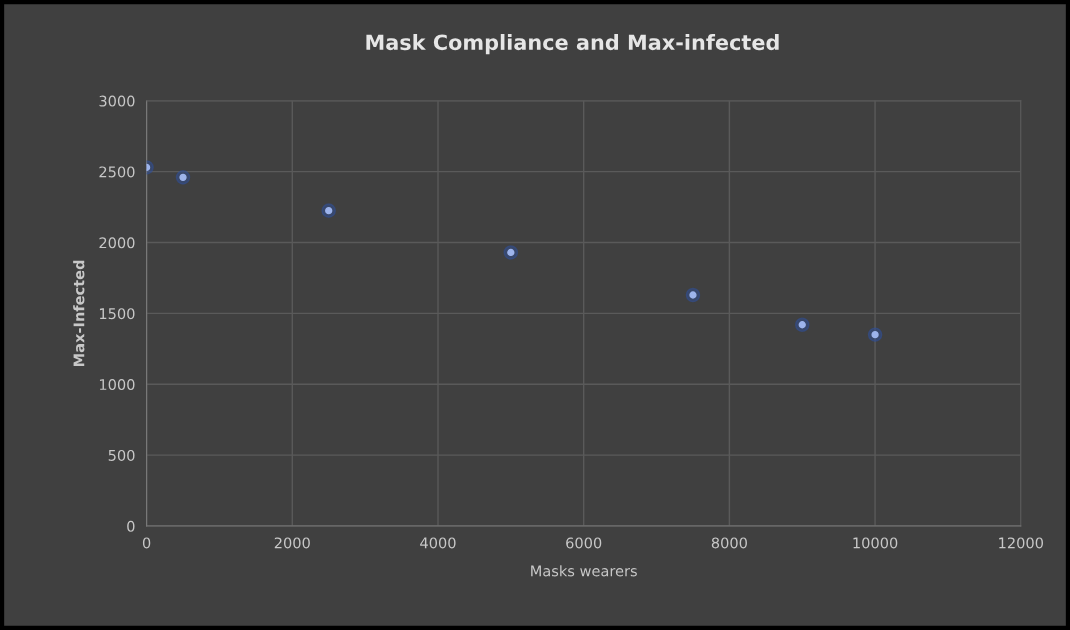 The height and width of the screenshot is (630, 1070). What do you see at coordinates (117, 385) in the screenshot?
I see `y-tick-label: 1000` at bounding box center [117, 385].